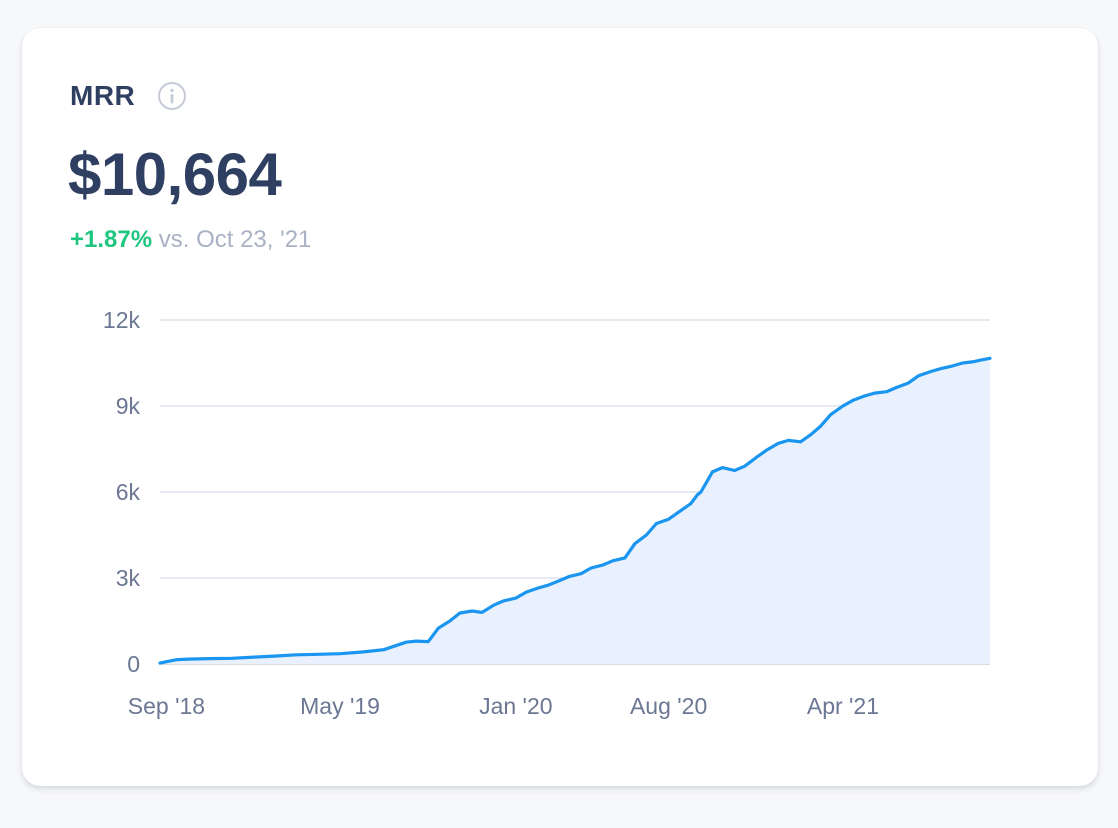  Describe the element at coordinates (128, 578) in the screenshot. I see `y-tick-label: 3k` at that location.